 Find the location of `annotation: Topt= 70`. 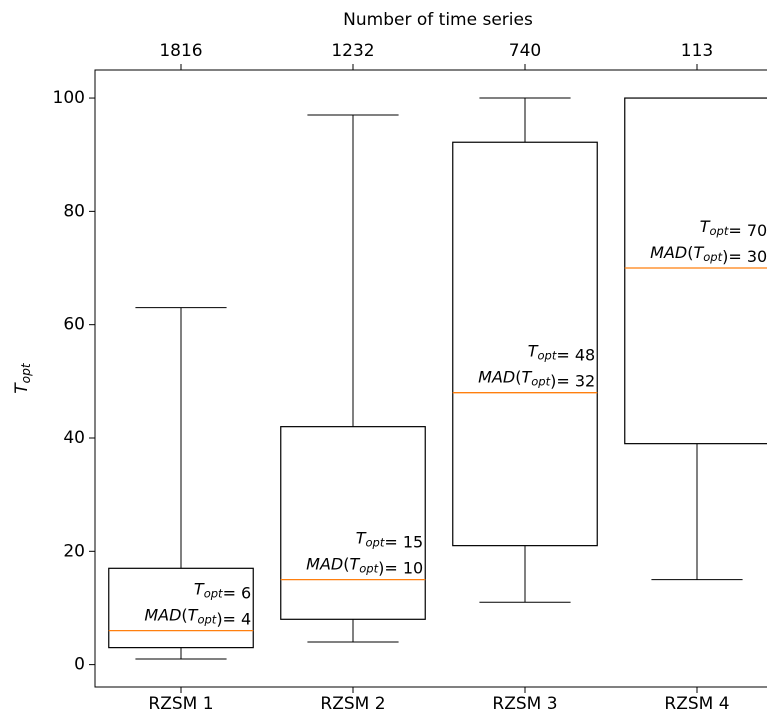

annotation: Topt= 70 is located at coordinates (733, 228).